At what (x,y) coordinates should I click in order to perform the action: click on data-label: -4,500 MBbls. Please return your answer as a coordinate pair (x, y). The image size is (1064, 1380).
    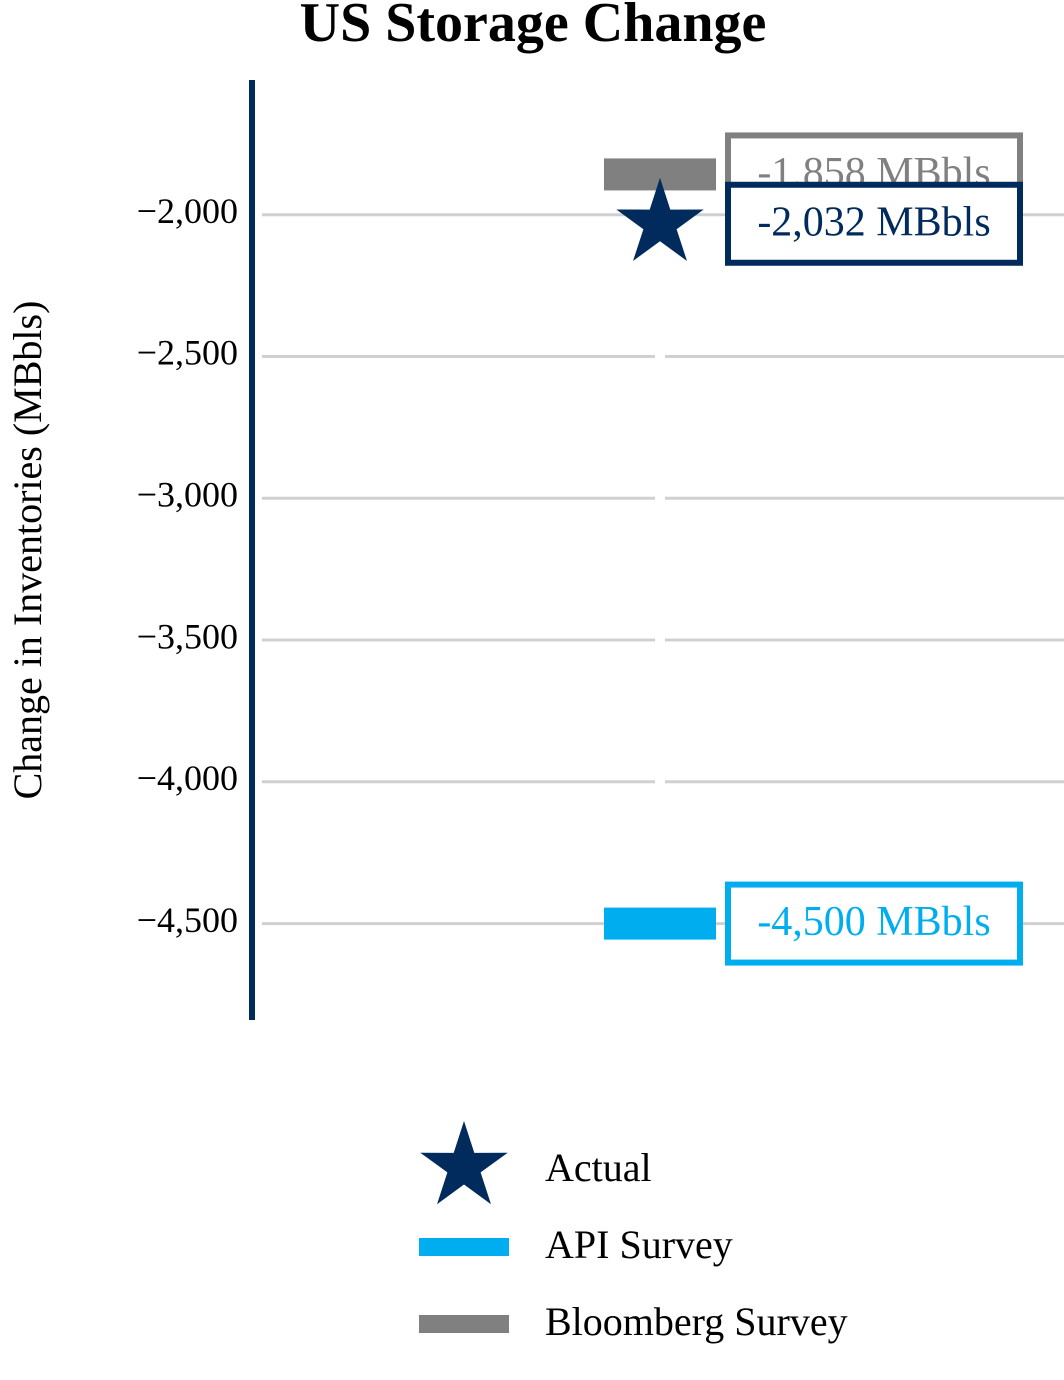
    Looking at the image, I should click on (873, 922).